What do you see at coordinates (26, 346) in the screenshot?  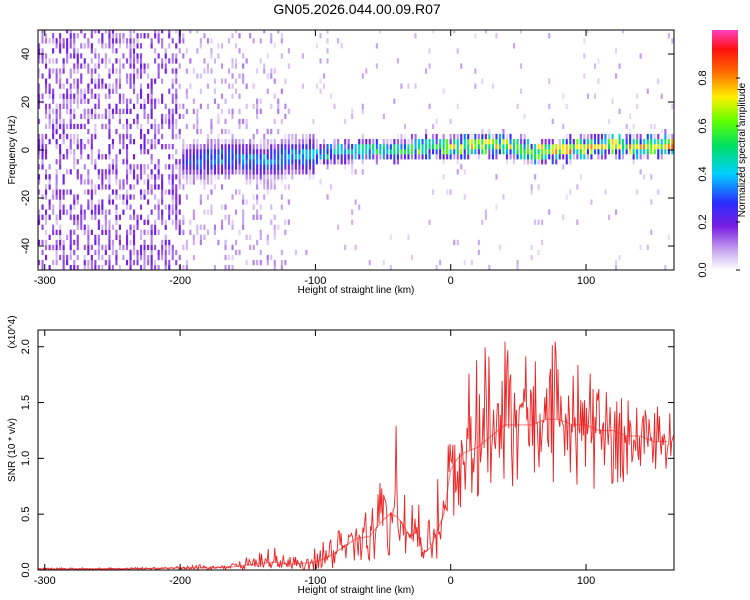 I see `y-tick-label: 2.0` at bounding box center [26, 346].